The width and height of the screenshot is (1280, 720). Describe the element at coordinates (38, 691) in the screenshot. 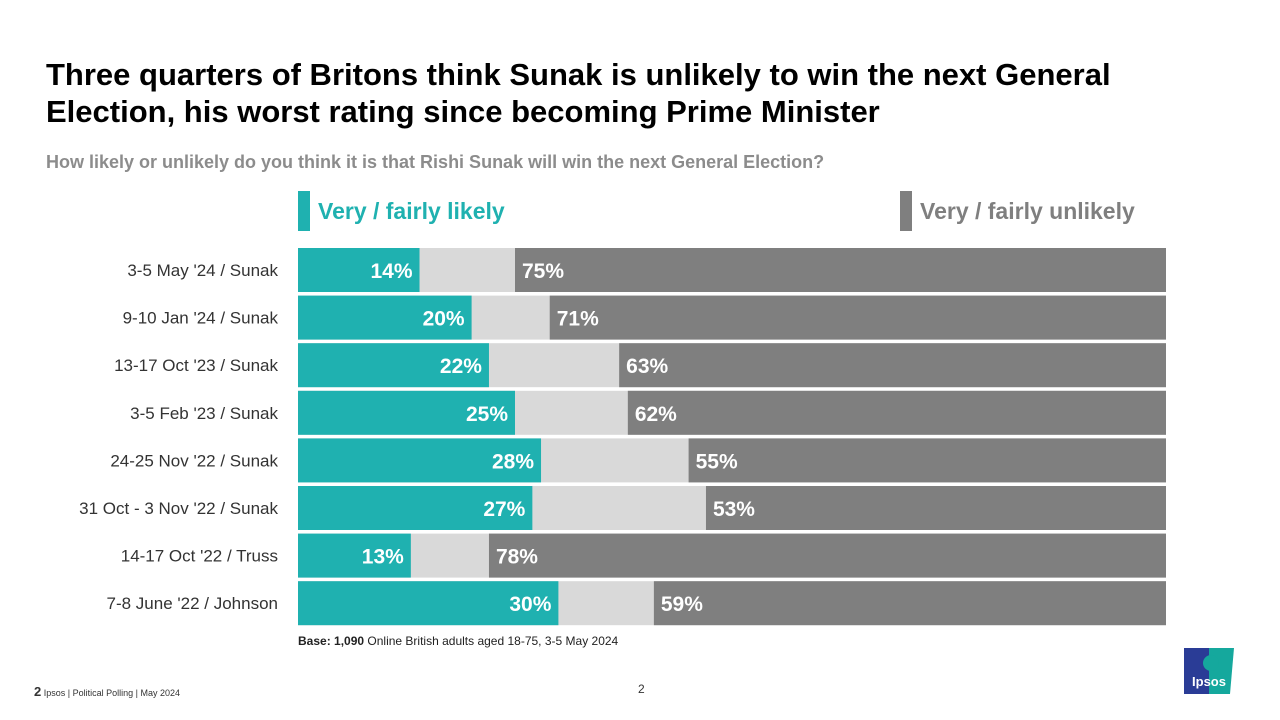

I see `footer-number: 2` at that location.